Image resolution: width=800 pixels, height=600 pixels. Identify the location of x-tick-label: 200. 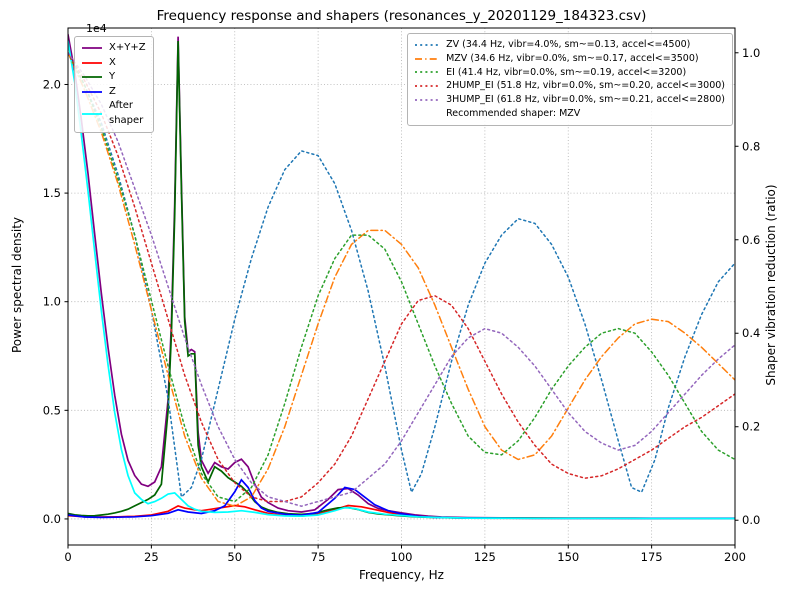
(735, 557).